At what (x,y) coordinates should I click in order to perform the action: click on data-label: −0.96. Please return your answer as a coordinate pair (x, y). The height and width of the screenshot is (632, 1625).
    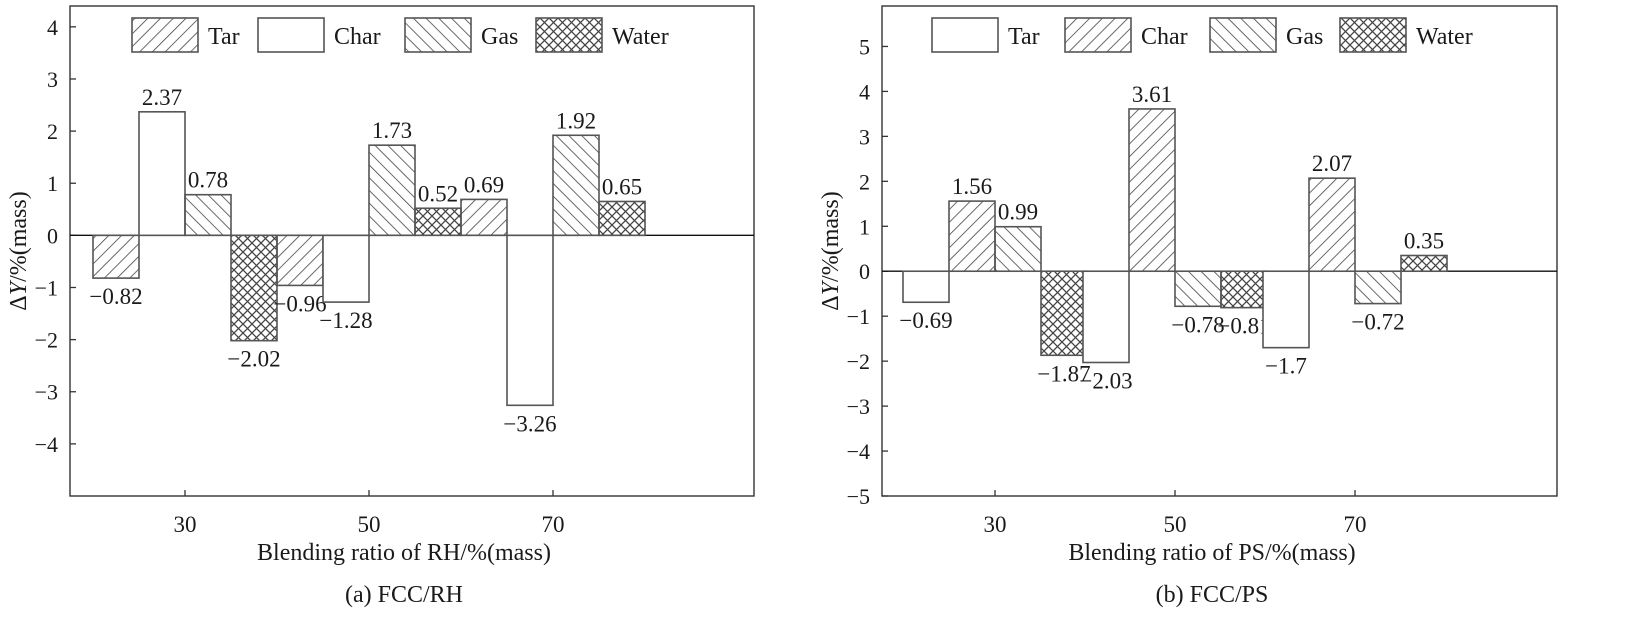
    Looking at the image, I should click on (299, 303).